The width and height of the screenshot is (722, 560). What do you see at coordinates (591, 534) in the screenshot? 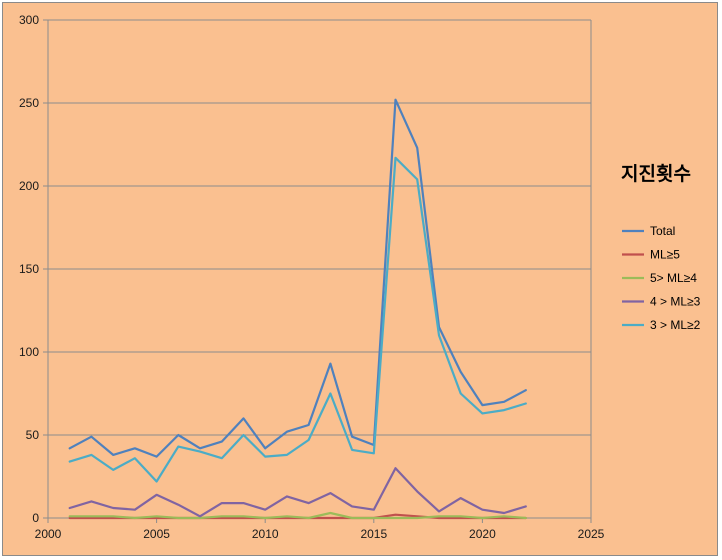
I see `x-tick-label: 2025` at bounding box center [591, 534].